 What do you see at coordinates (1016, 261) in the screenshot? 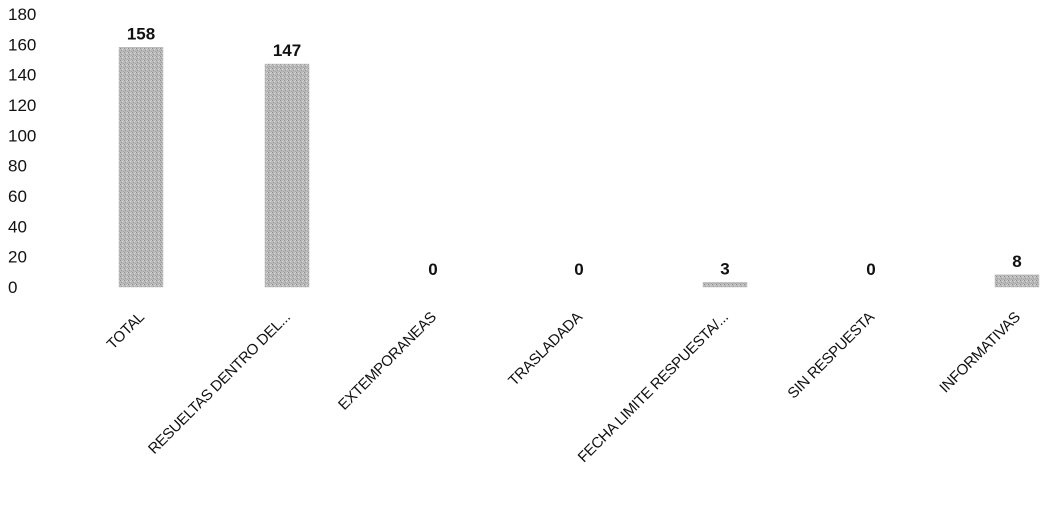
I see `data-label: 8` at bounding box center [1016, 261].